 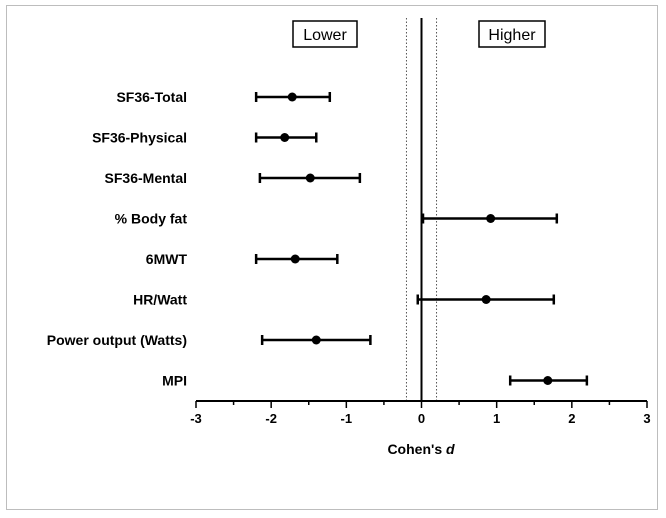 I want to click on forest-row: MPI, so click(x=375, y=381).